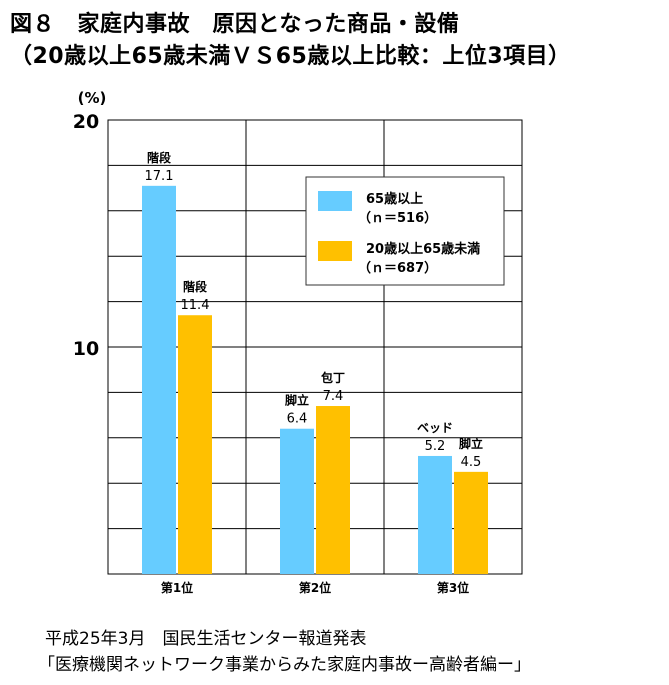 This screenshot has height=685, width=669. I want to click on legend-label: 20歳以上65歳未満, so click(423, 249).